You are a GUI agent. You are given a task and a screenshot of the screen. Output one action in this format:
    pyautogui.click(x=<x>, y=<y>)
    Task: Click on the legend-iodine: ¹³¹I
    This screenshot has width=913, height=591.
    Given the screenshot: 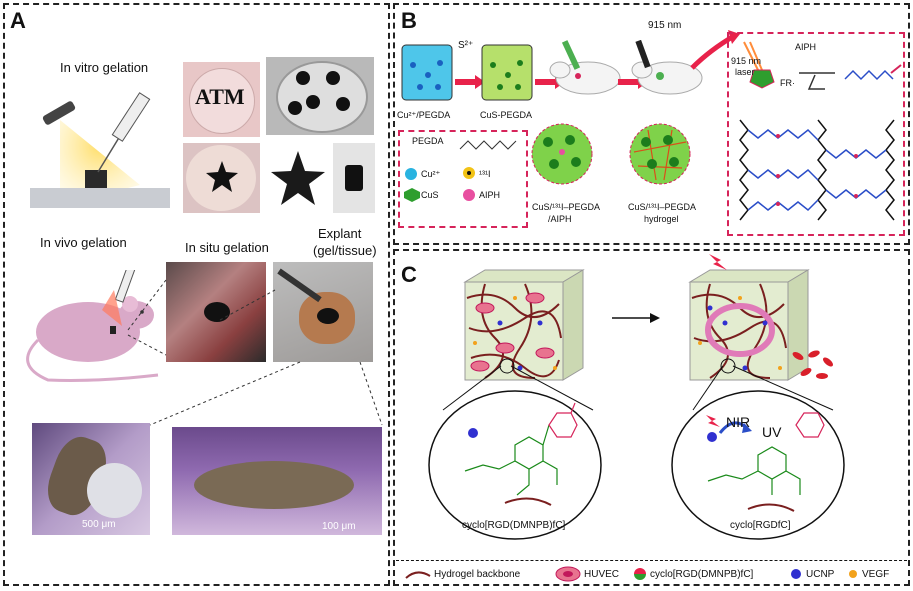 What is the action you would take?
    pyautogui.click(x=485, y=174)
    